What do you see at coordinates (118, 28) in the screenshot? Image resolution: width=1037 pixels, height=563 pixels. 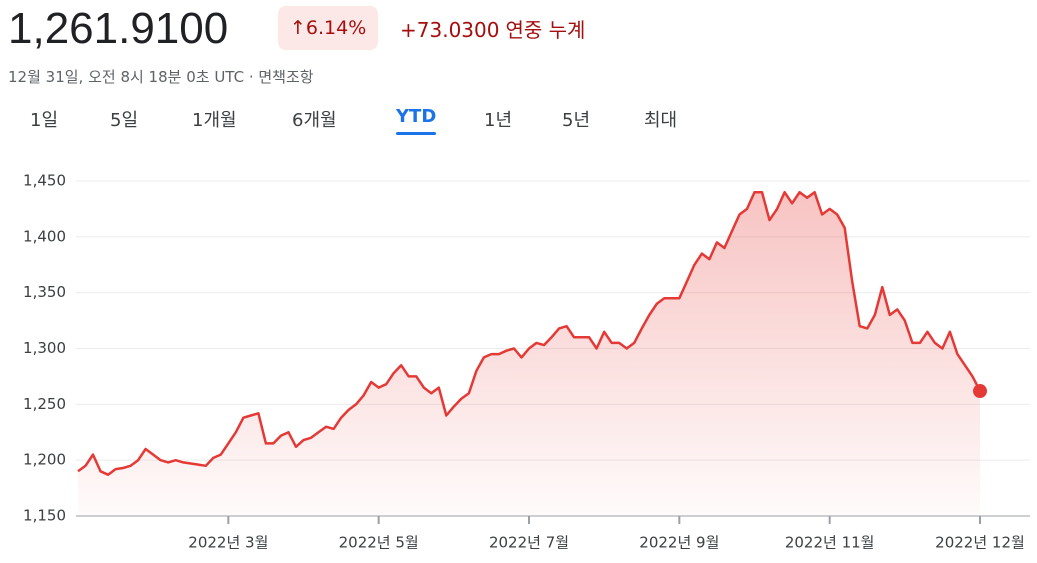 I see `price: 1,261.9100` at bounding box center [118, 28].